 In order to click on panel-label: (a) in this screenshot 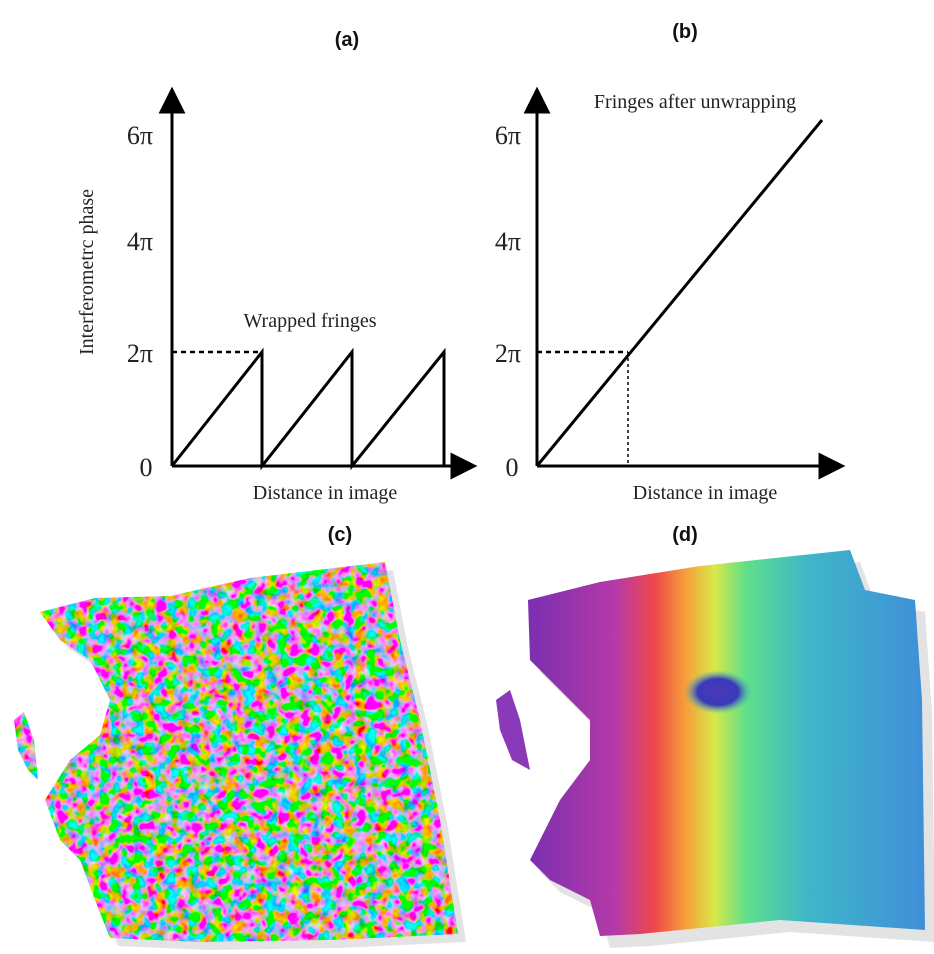, I will do `click(347, 40)`.